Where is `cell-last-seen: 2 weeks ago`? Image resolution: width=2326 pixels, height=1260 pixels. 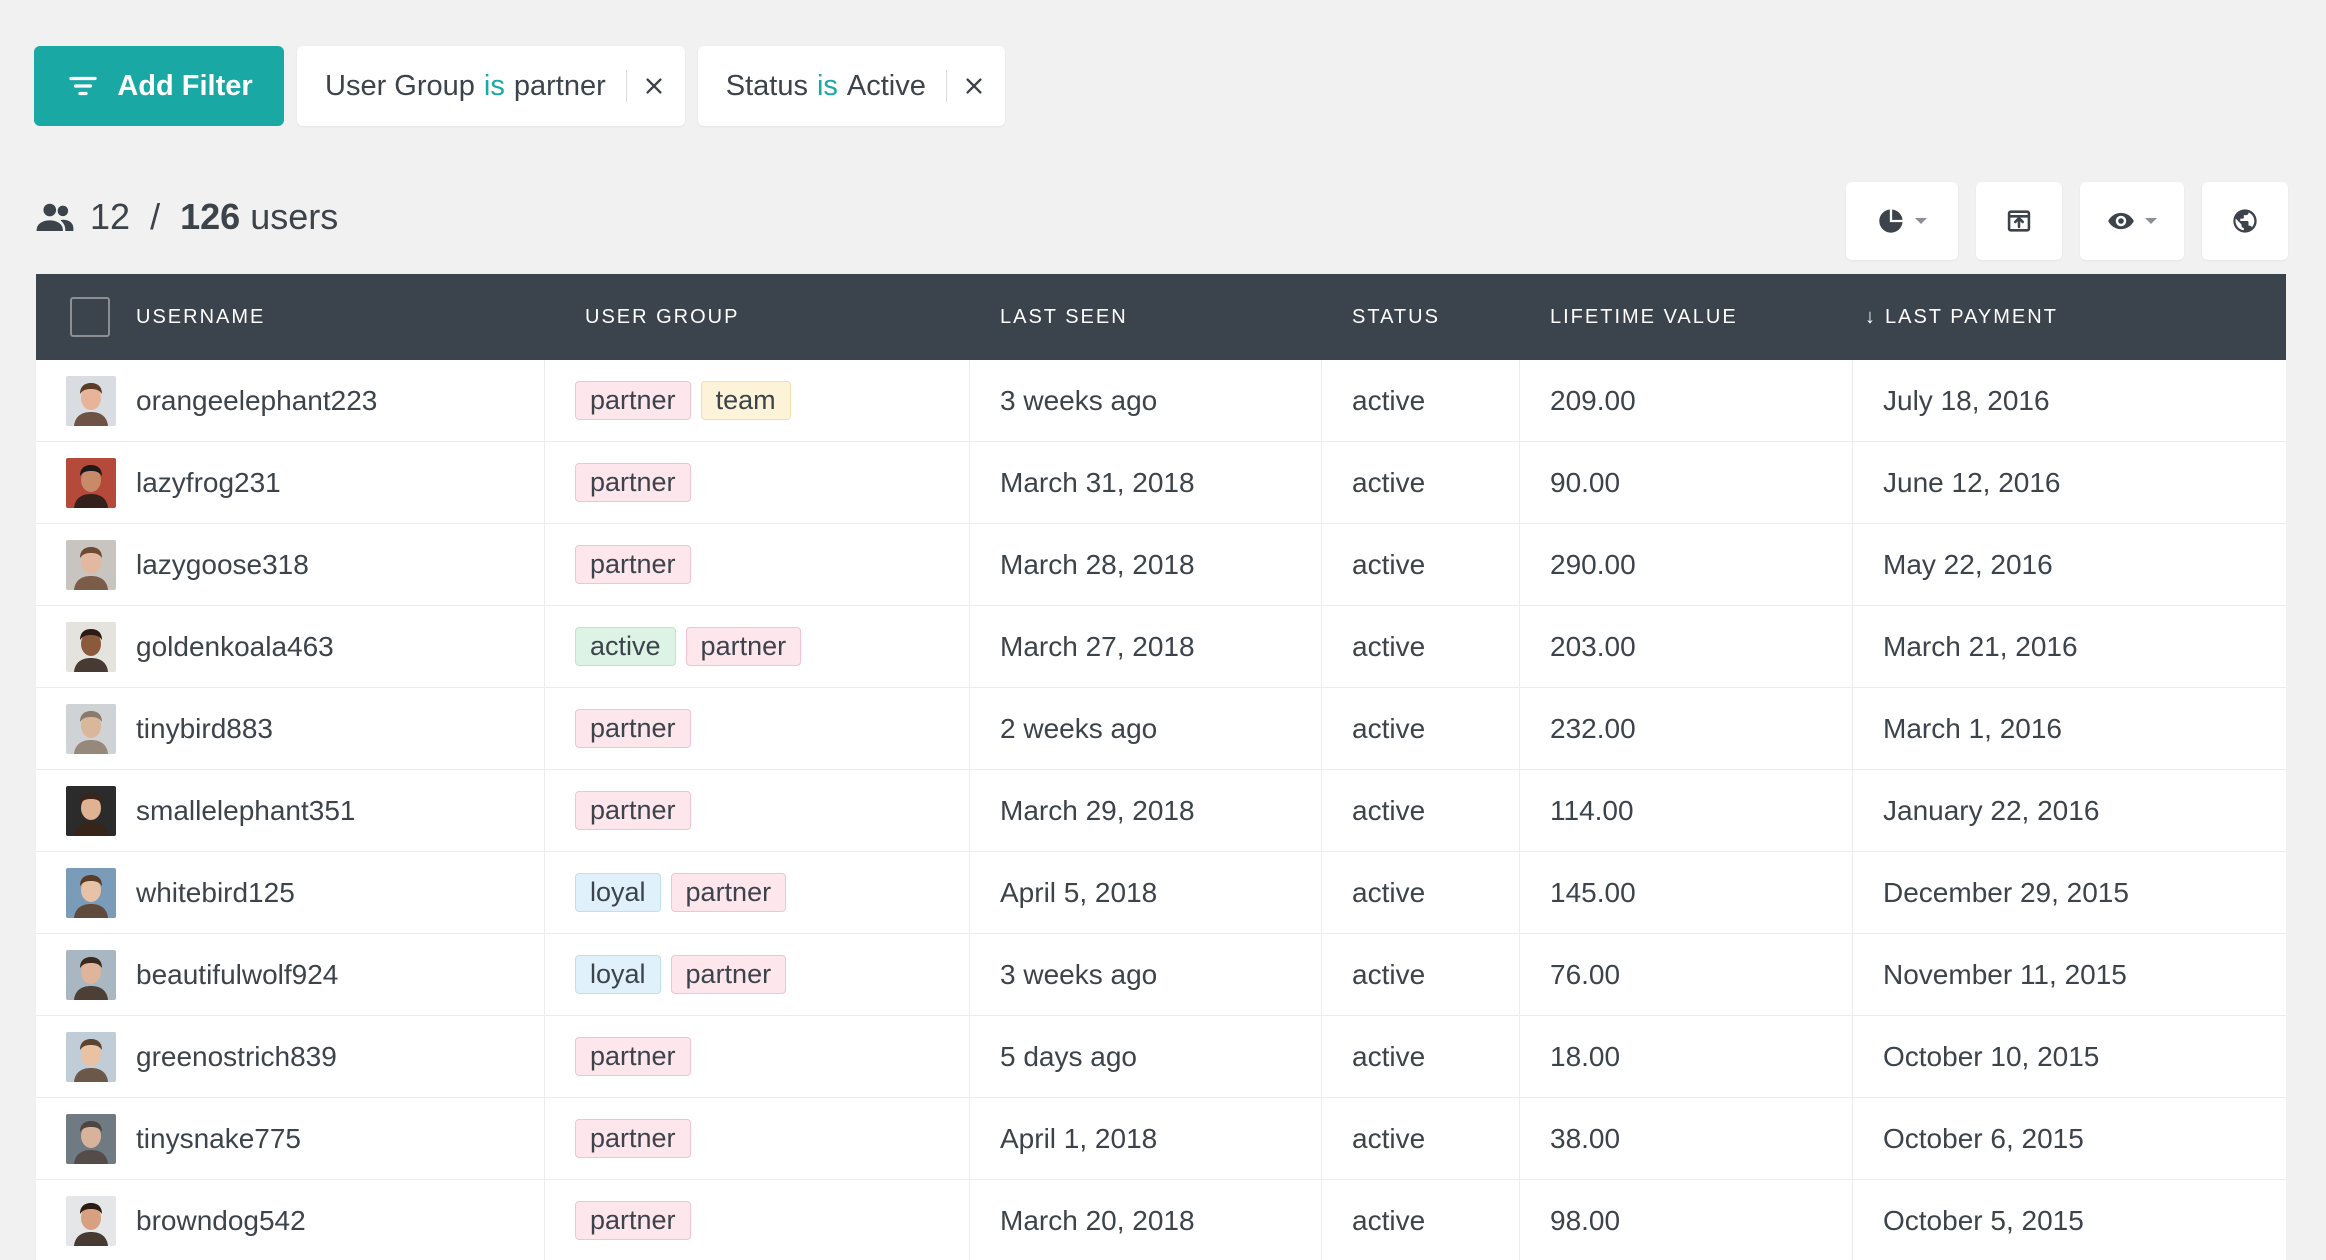
cell-last-seen: 2 weeks ago is located at coordinates (1146, 728).